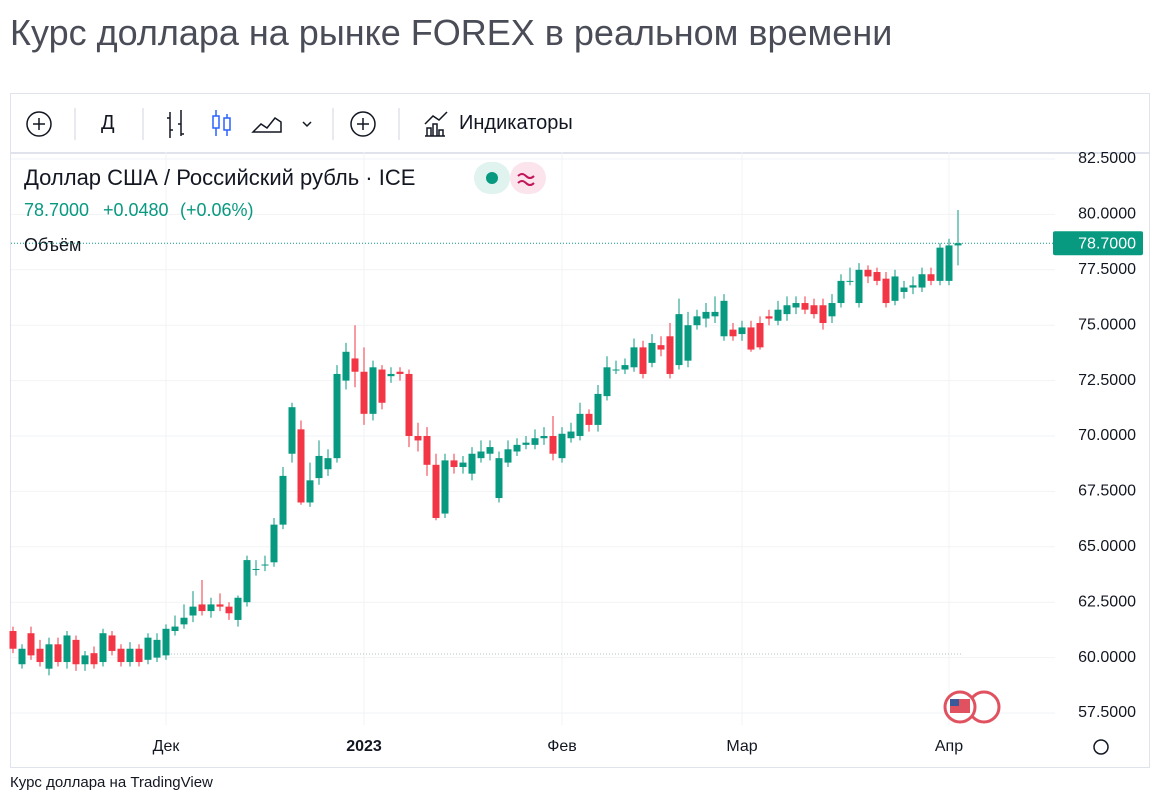 This screenshot has height=797, width=1156. I want to click on last-price-tag, so click(1098, 243).